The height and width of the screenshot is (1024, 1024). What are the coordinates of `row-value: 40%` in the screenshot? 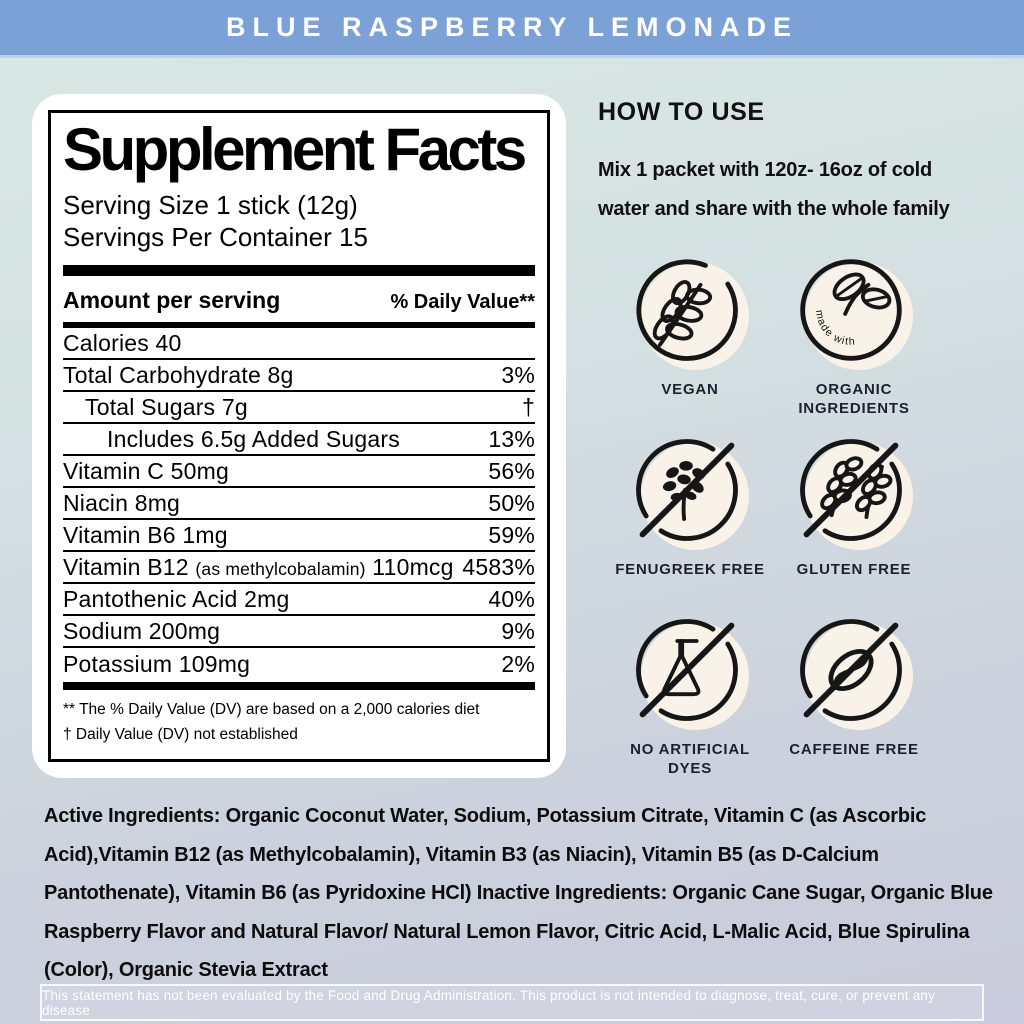 It's located at (511, 598).